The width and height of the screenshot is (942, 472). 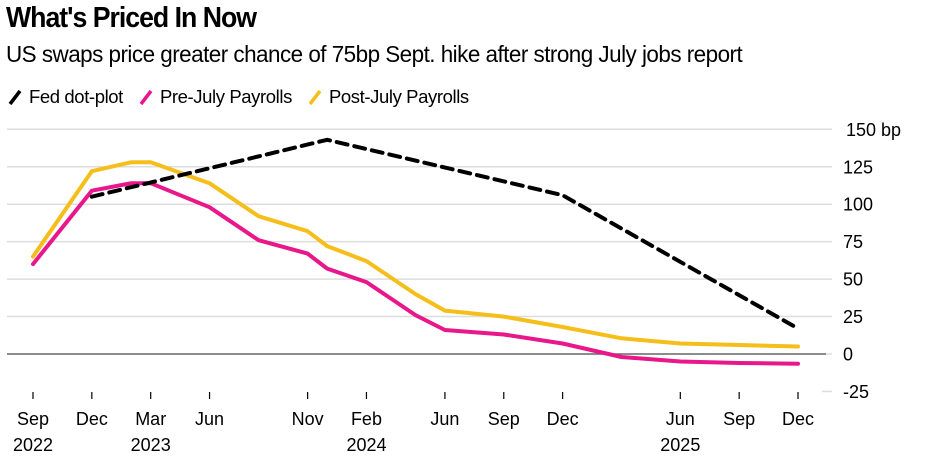 I want to click on legend-swatch-pre-icon, so click(x=146, y=97).